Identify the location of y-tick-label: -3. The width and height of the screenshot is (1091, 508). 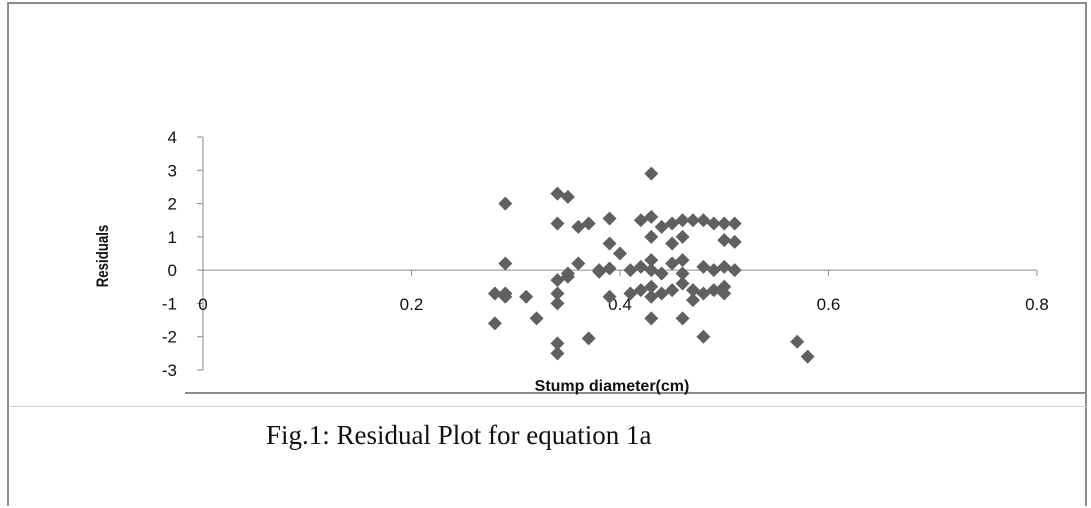
(169, 370).